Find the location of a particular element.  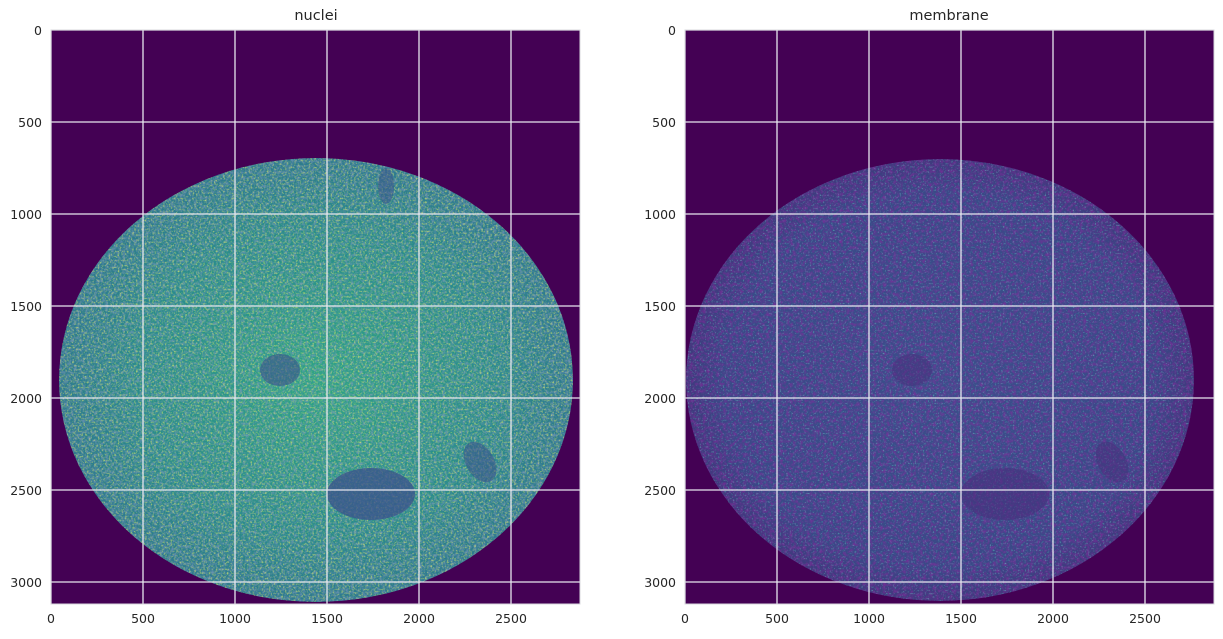

y-tick-labels-nuclei: 0 500 1000 1500 2000 2500 3000 is located at coordinates (26, 306).